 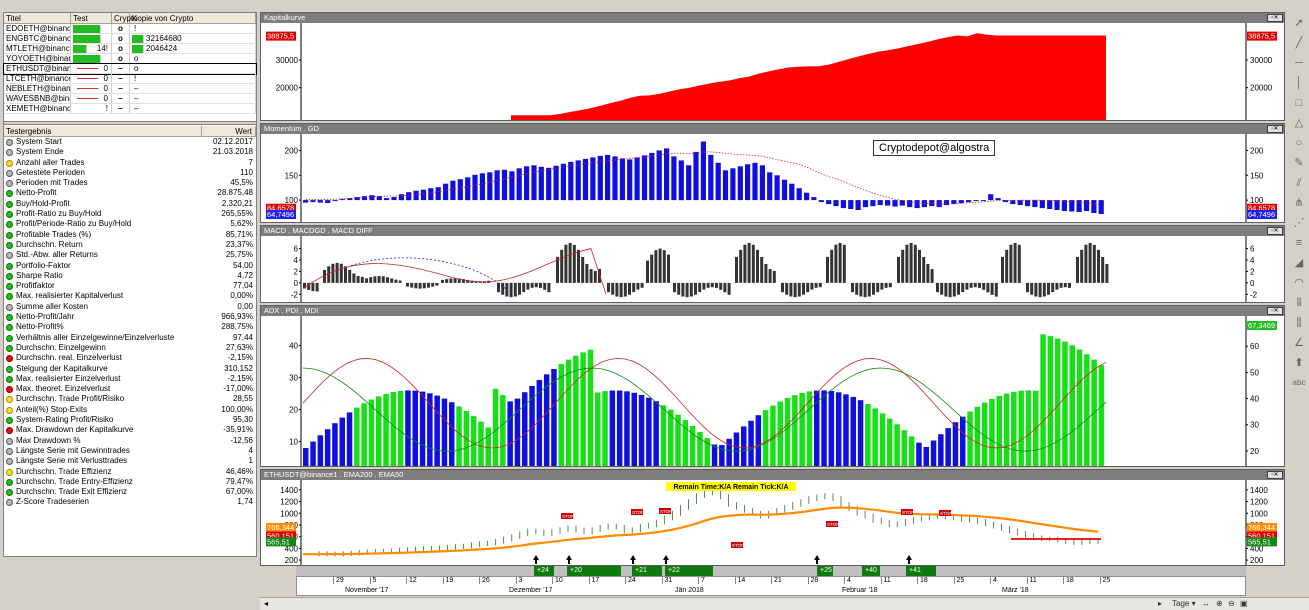 I want to click on result-row: Profit/Periode-Ratio zu Buy/Hold 5,62%, so click(x=130, y=224).